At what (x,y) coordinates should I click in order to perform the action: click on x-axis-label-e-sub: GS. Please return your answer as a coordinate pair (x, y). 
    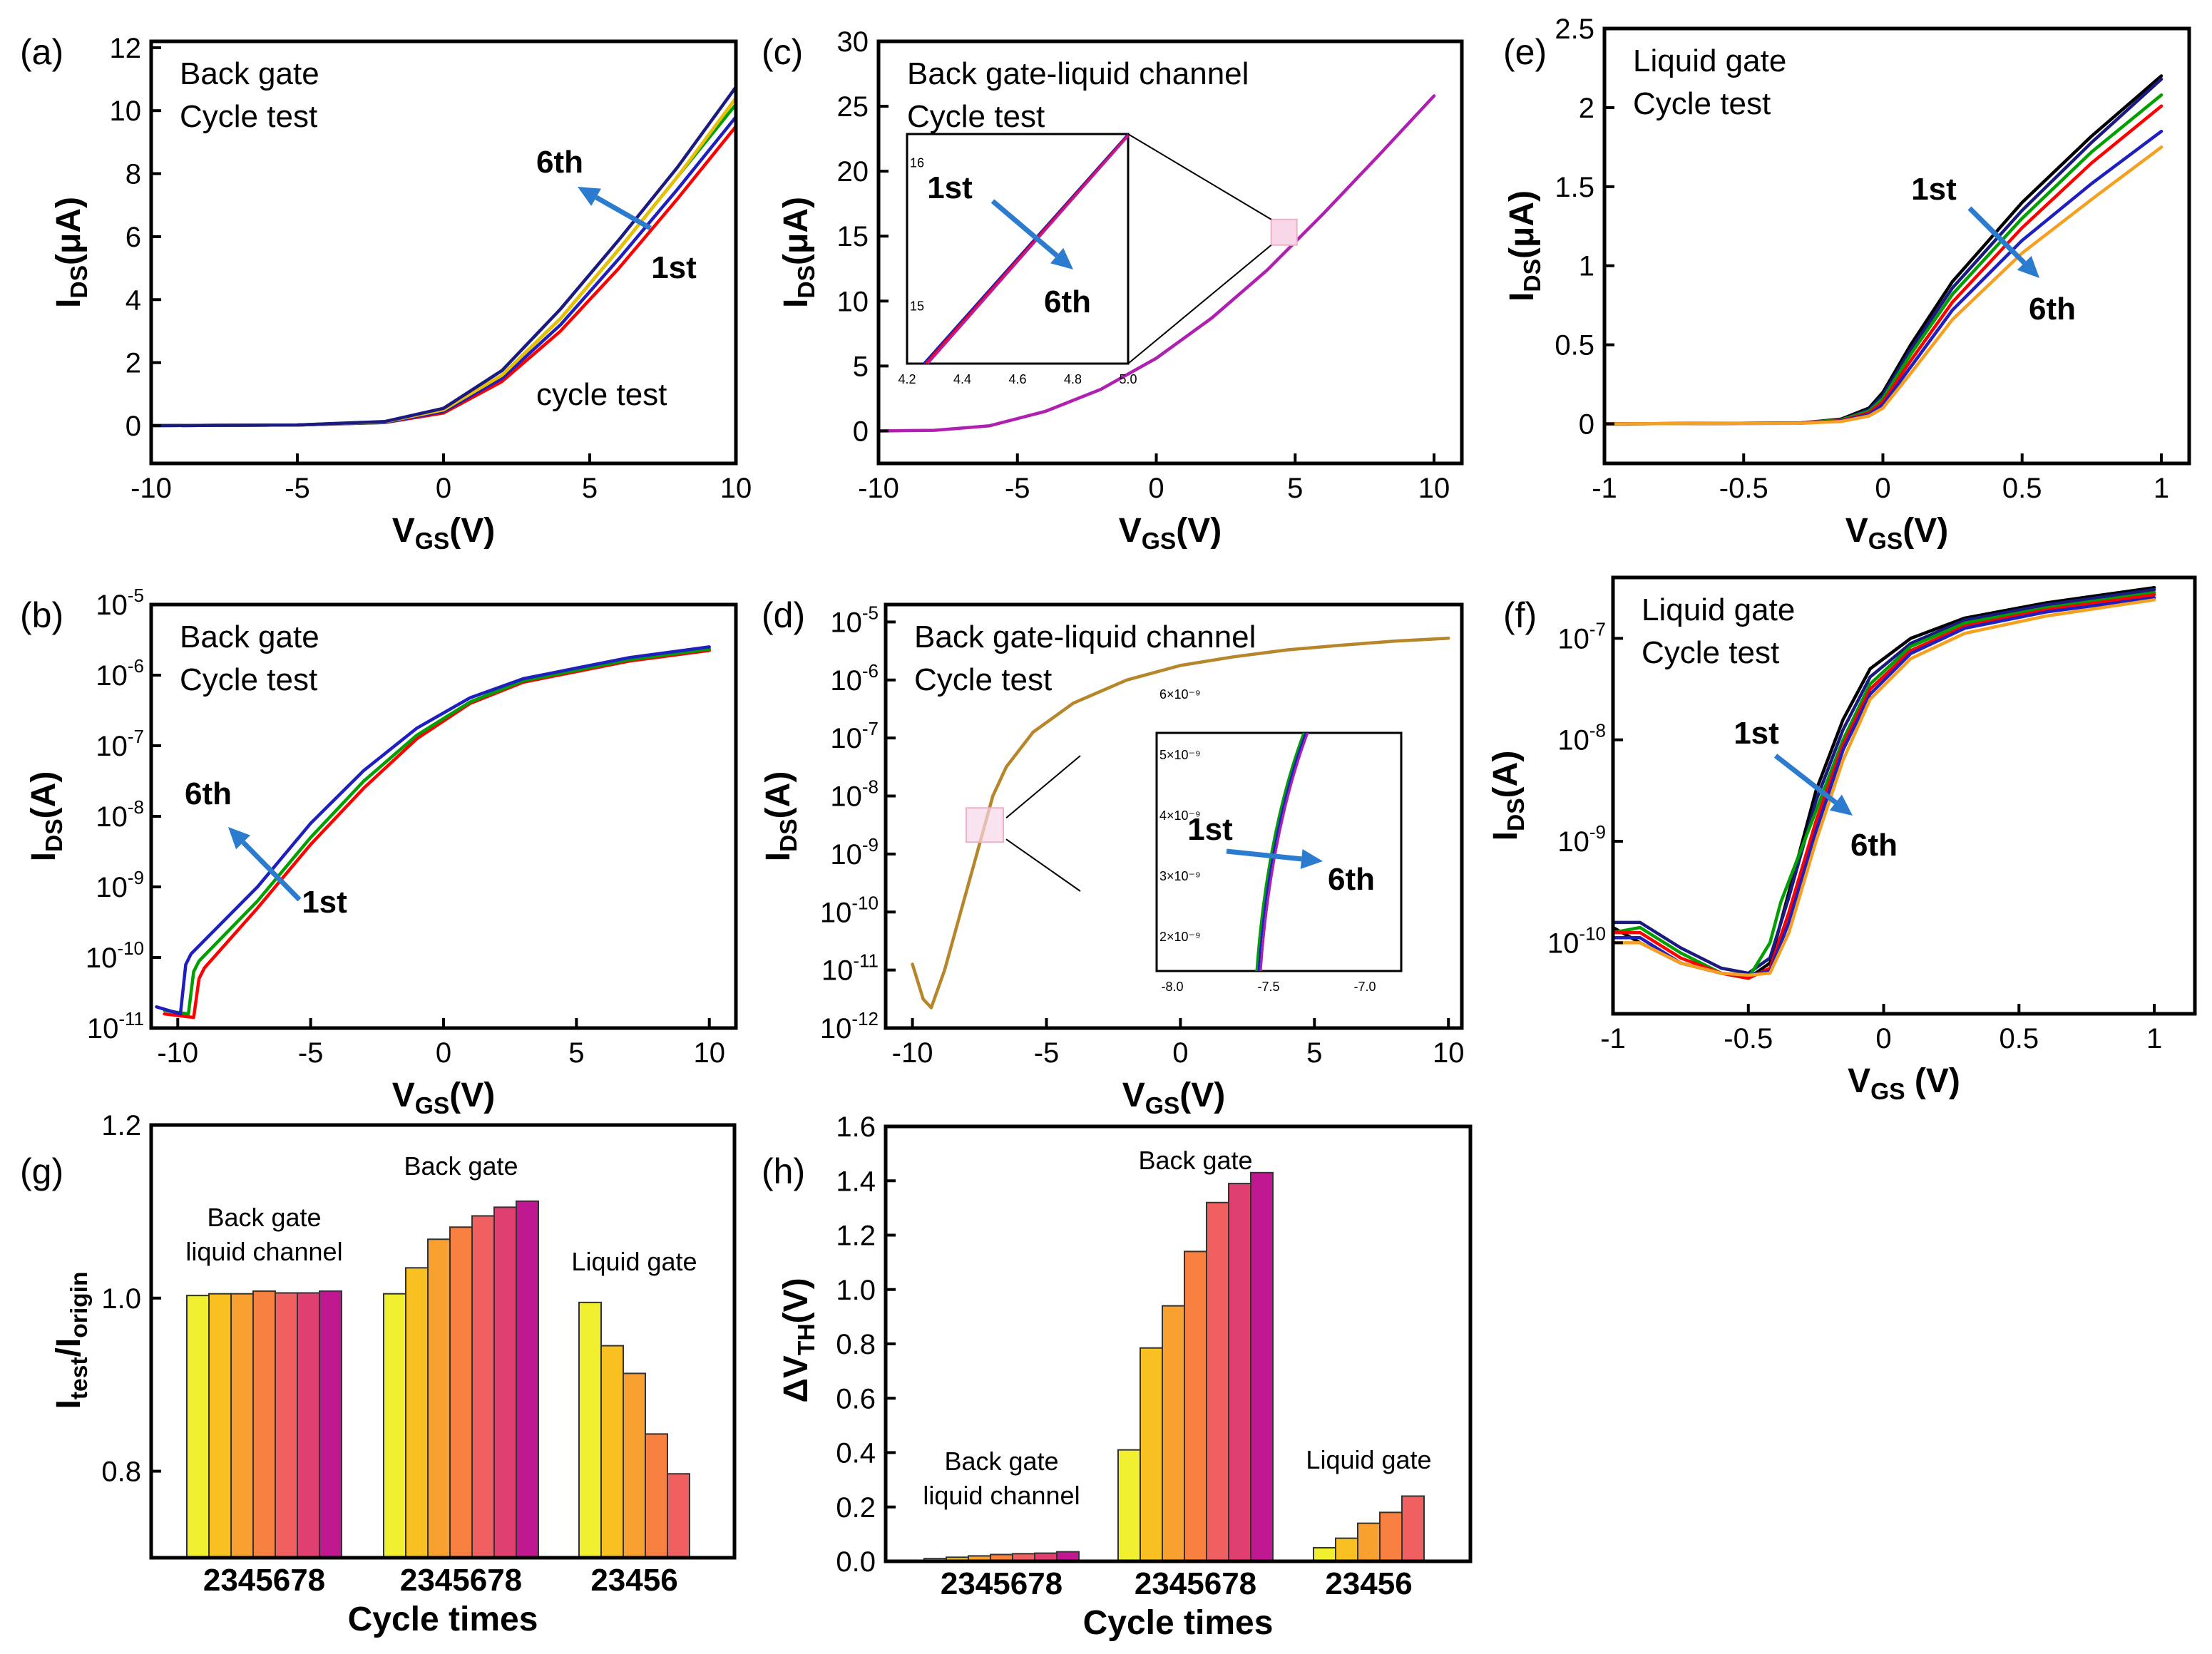
    Looking at the image, I should click on (1885, 541).